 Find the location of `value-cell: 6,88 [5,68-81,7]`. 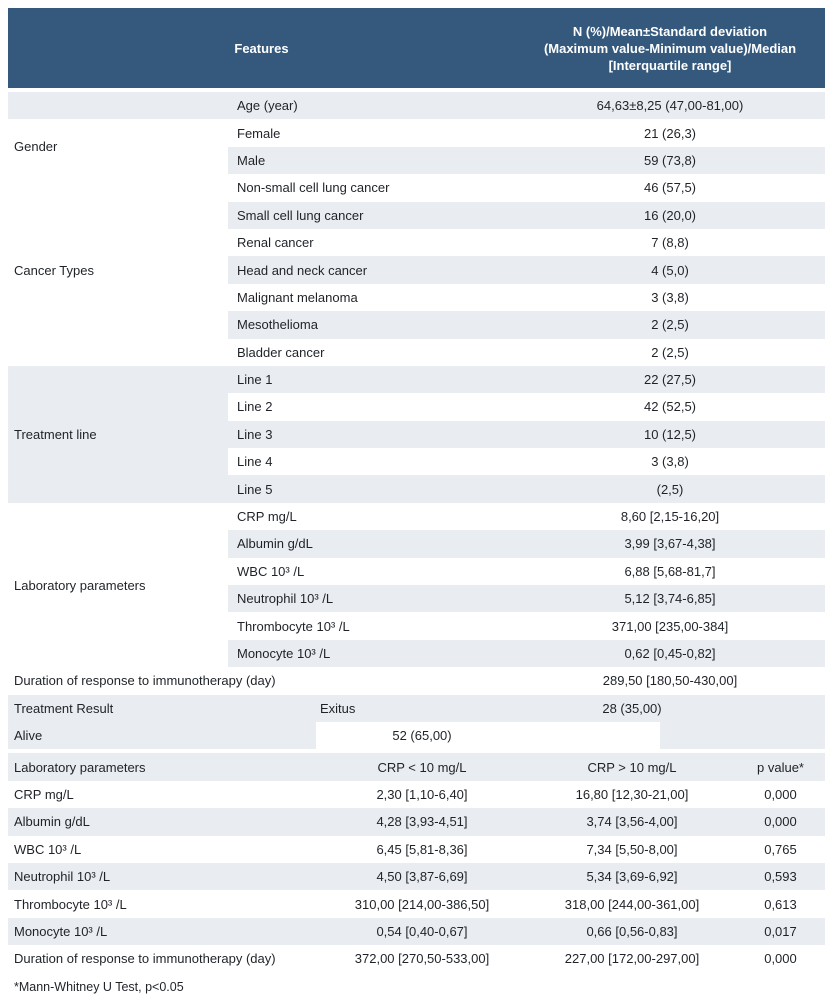

value-cell: 6,88 [5,68-81,7] is located at coordinates (670, 571).